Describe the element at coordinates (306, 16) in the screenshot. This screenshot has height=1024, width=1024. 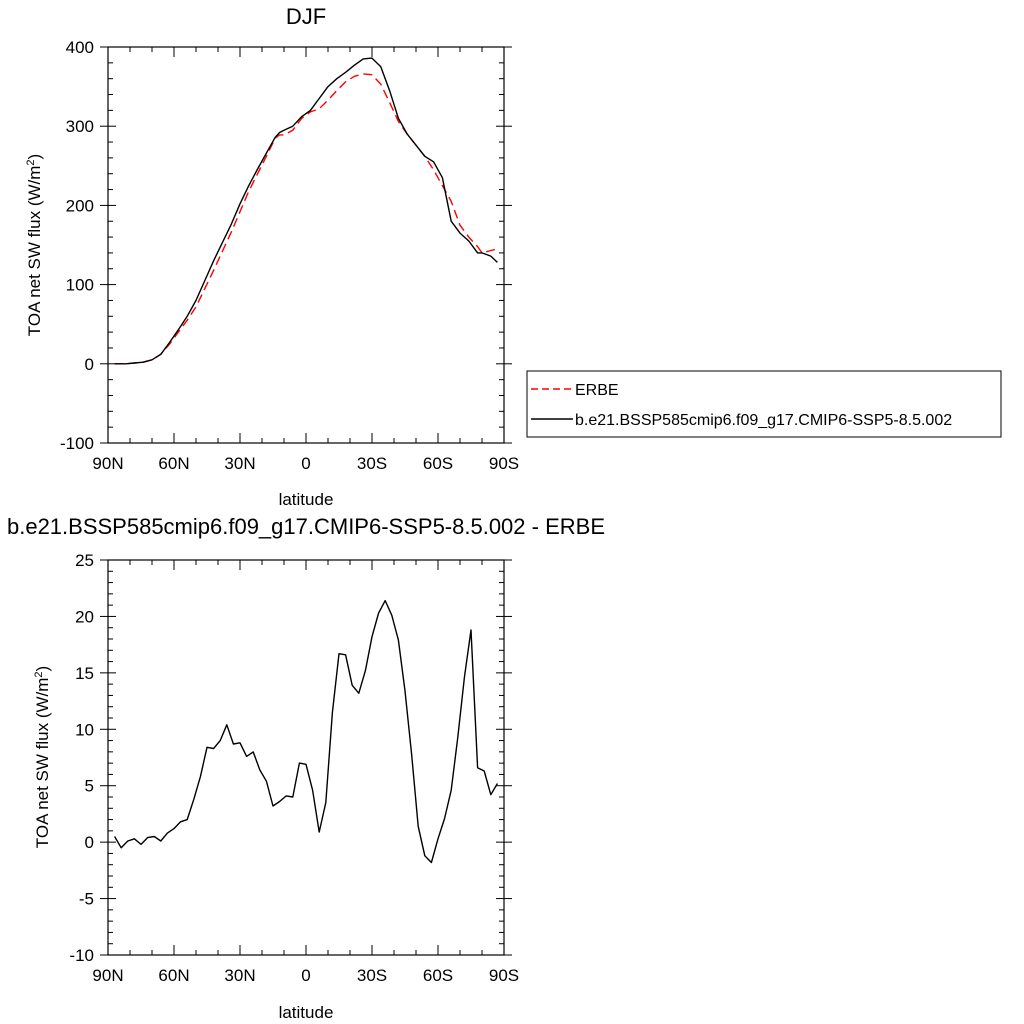
I see `top-chart-title: DJF` at that location.